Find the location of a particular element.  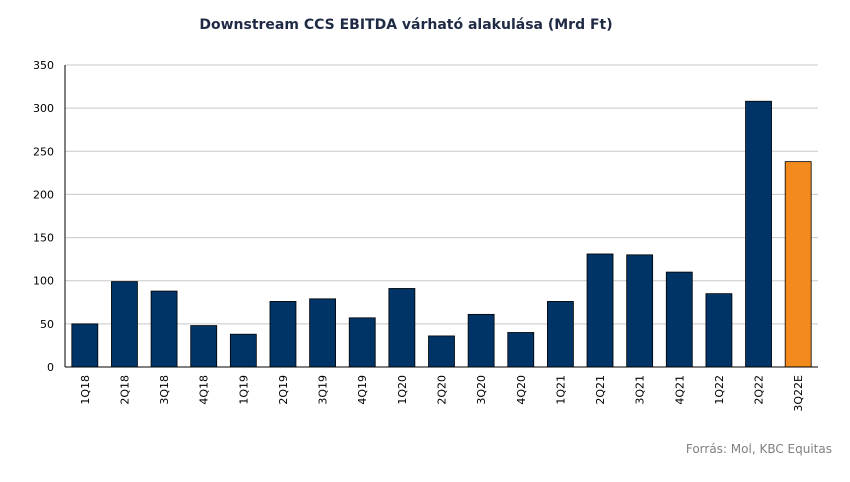

x-tick-label: 4Q21 is located at coordinates (679, 390).